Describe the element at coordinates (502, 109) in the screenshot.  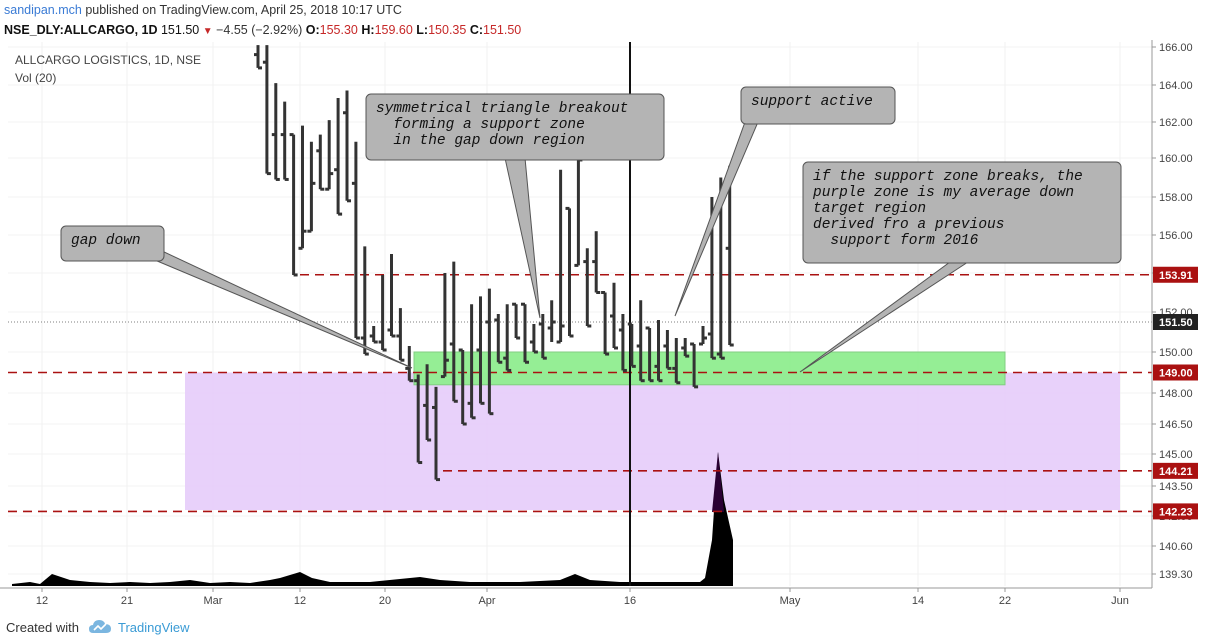
I see `callout-text: symmetrical triangle breakout` at that location.